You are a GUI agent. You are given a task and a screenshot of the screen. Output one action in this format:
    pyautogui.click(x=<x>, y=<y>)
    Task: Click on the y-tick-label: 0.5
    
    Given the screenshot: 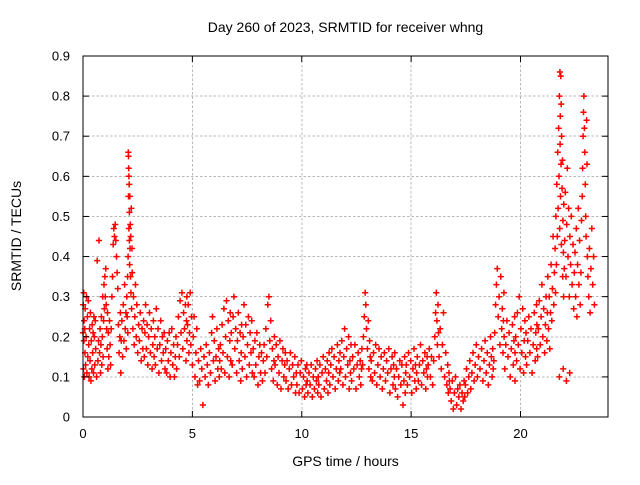 What is the action you would take?
    pyautogui.click(x=61, y=216)
    